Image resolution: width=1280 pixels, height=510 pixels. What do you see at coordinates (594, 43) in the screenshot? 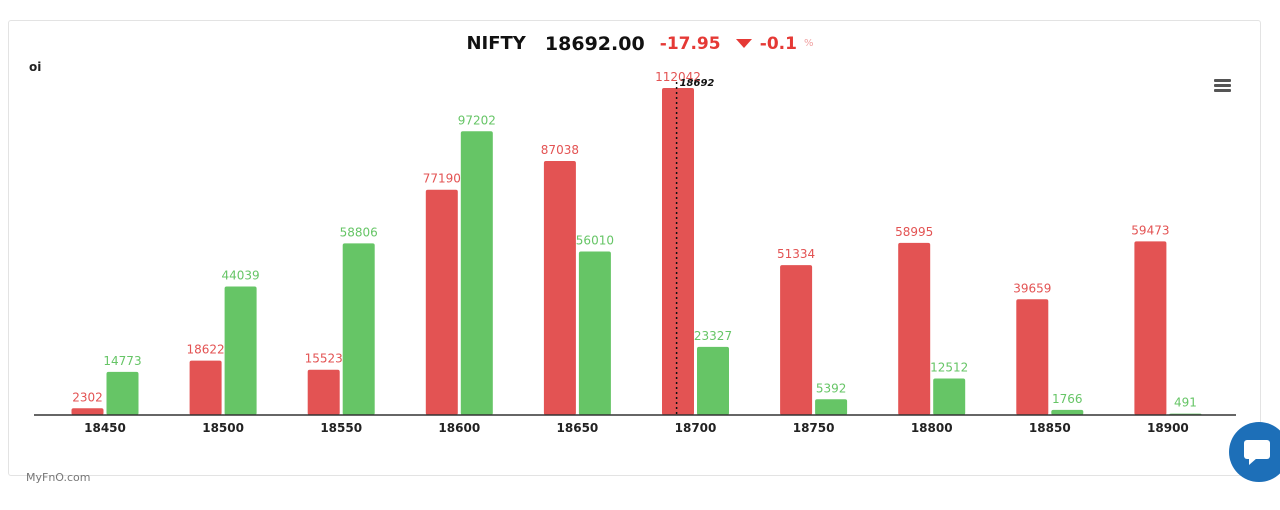
I see `index-price: 18692.00` at bounding box center [594, 43].